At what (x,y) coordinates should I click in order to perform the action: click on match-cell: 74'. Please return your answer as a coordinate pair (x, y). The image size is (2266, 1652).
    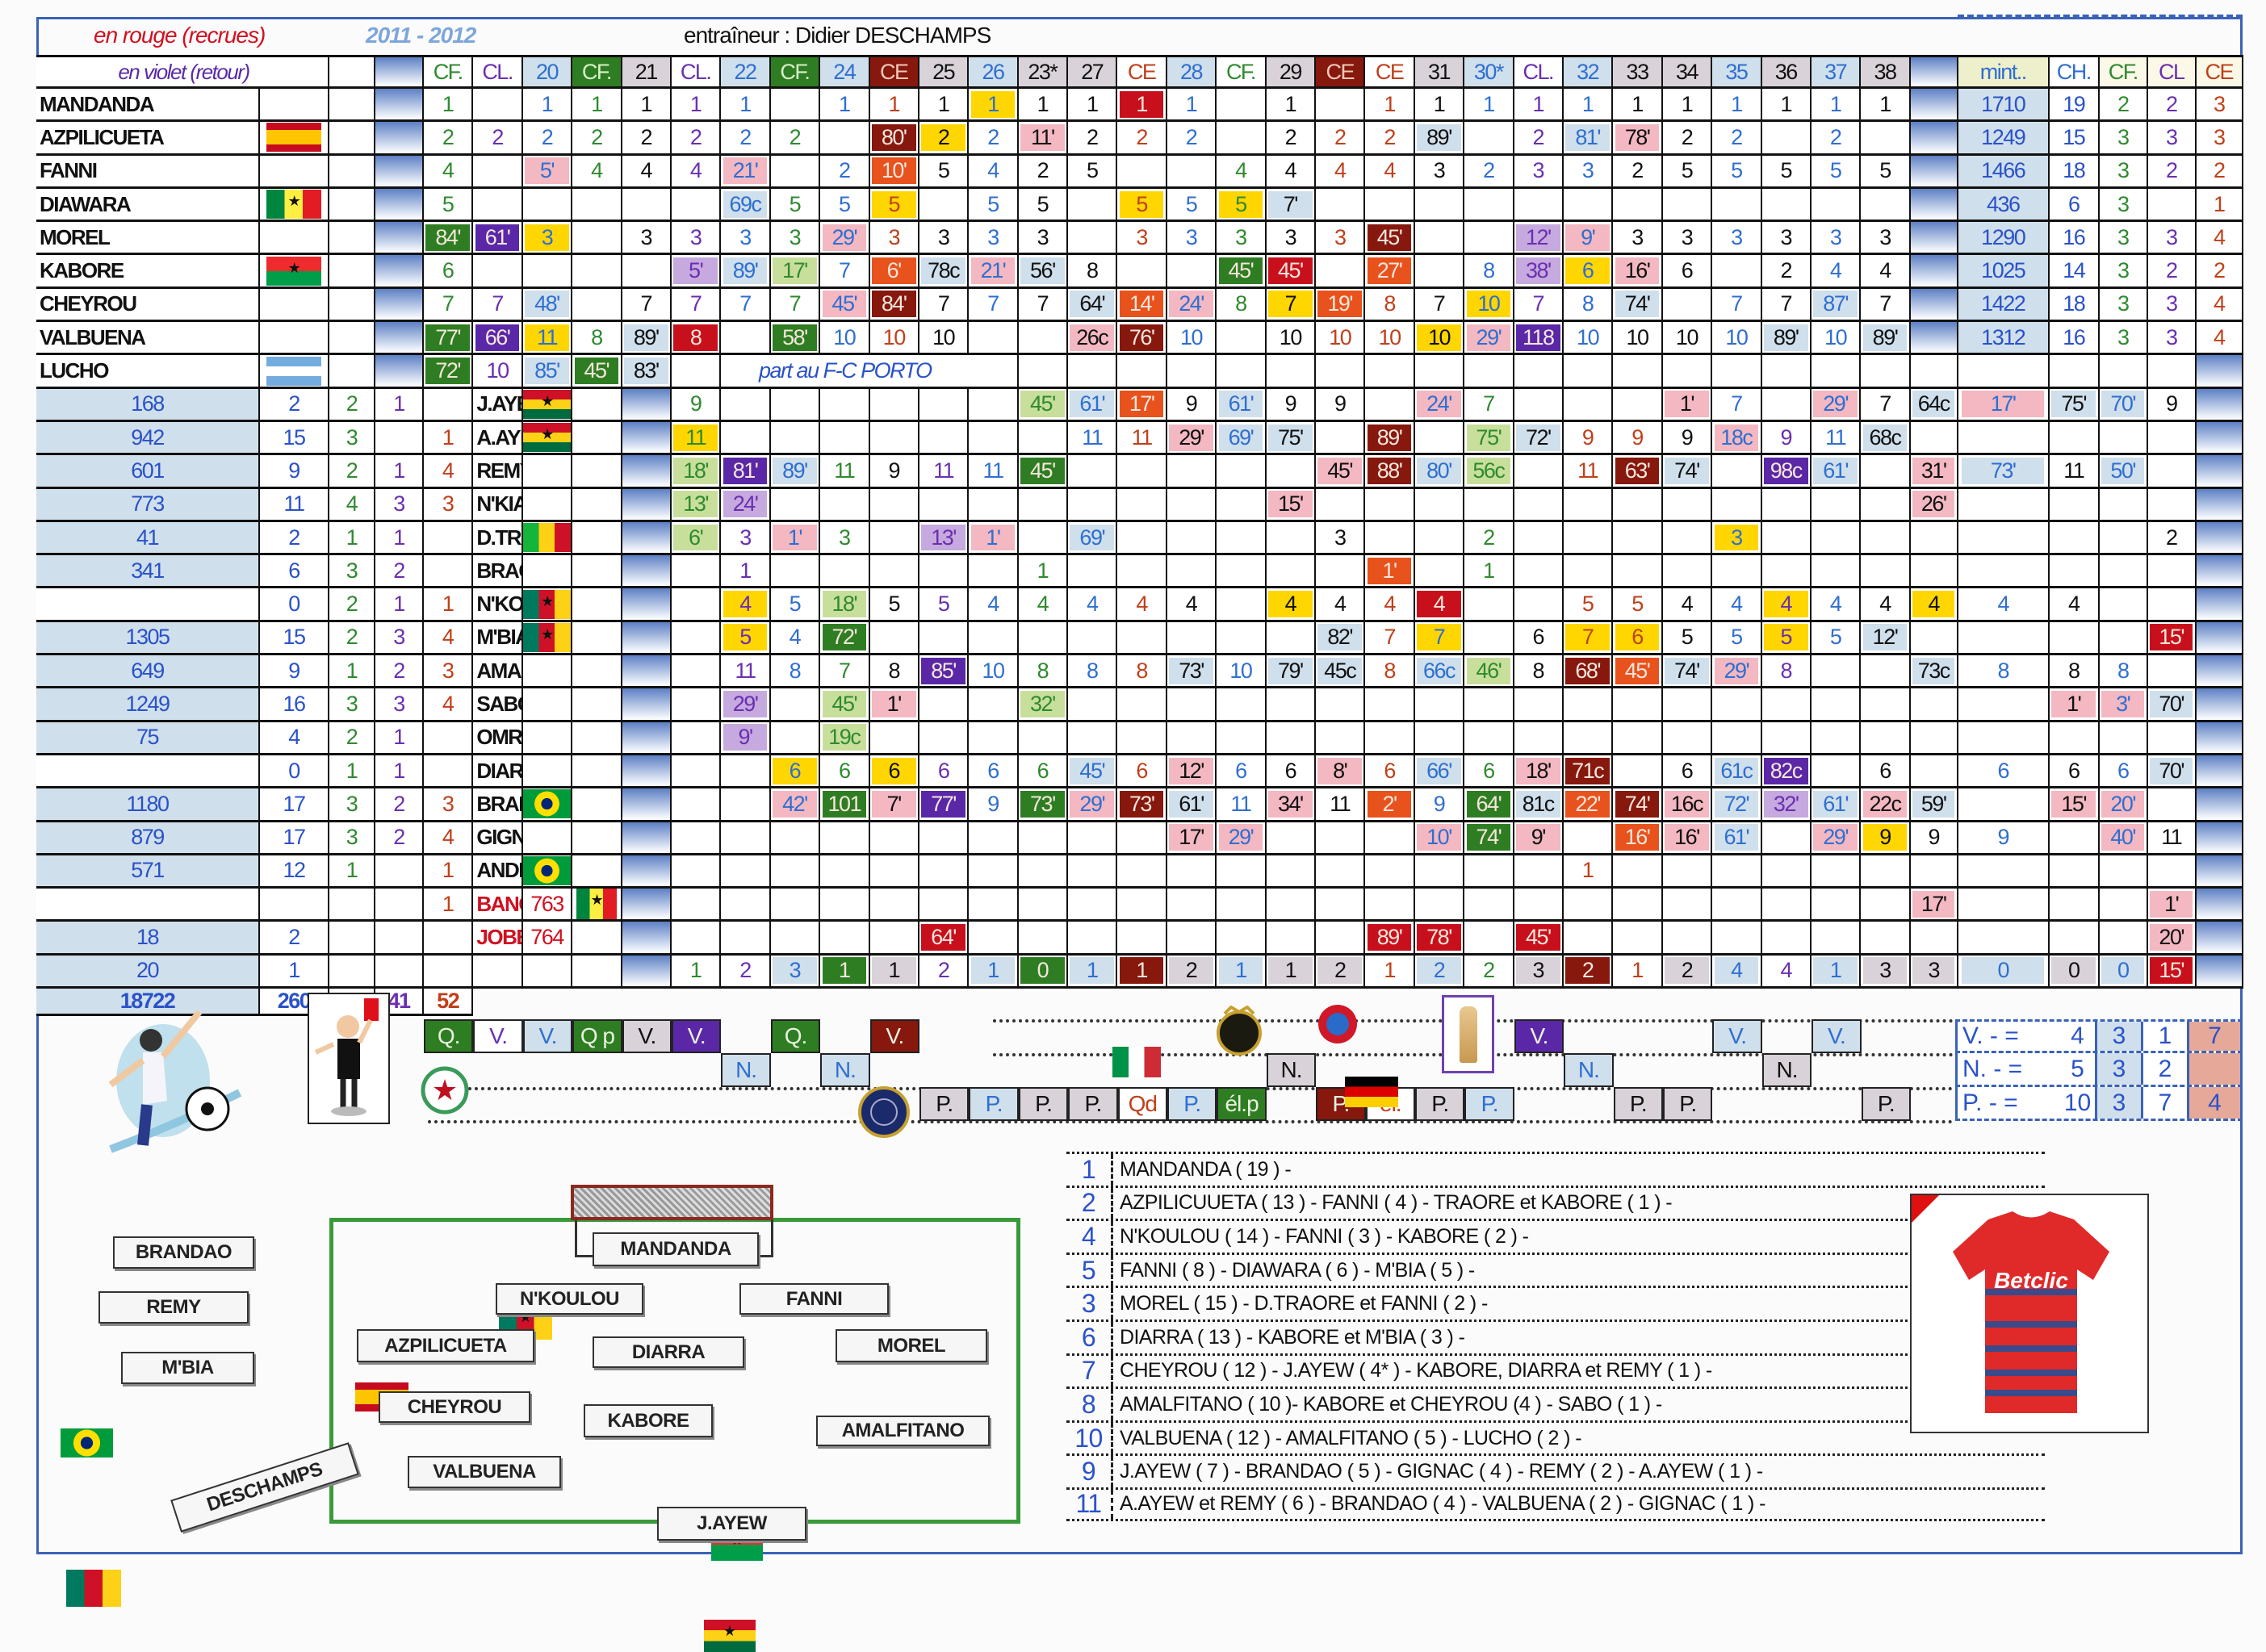
    Looking at the image, I should click on (1687, 472).